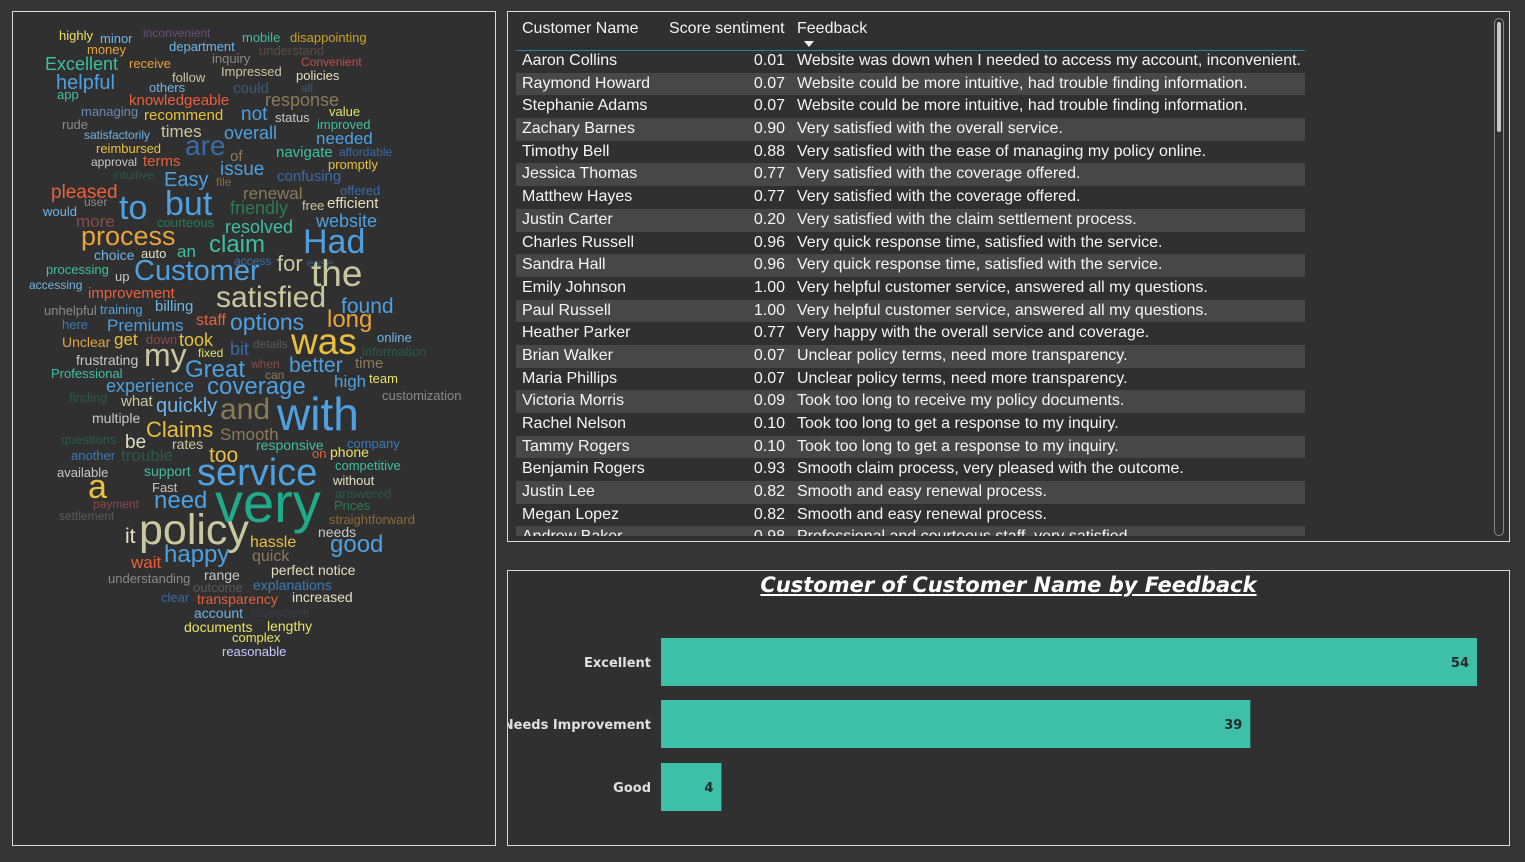 The height and width of the screenshot is (862, 1525). What do you see at coordinates (83, 472) in the screenshot?
I see `word-cloud-word: available` at bounding box center [83, 472].